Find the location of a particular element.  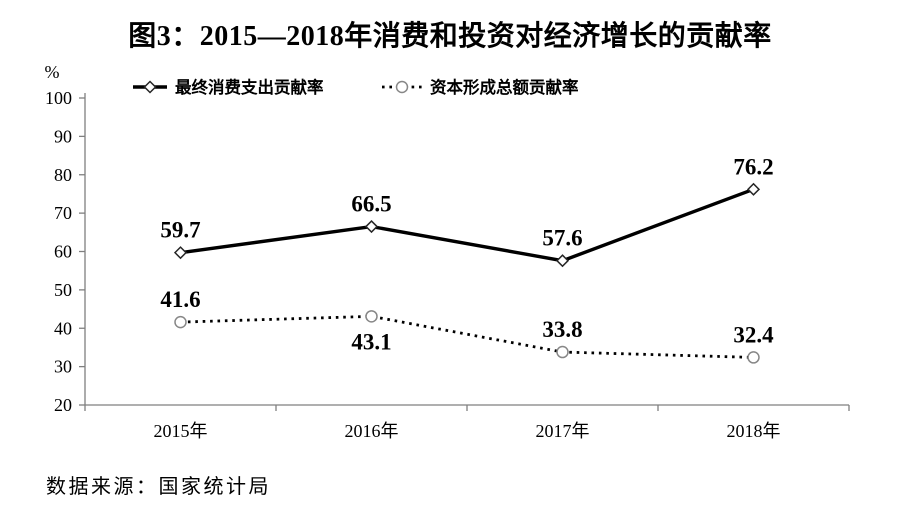

data-point-label: 41.6 is located at coordinates (180, 299).